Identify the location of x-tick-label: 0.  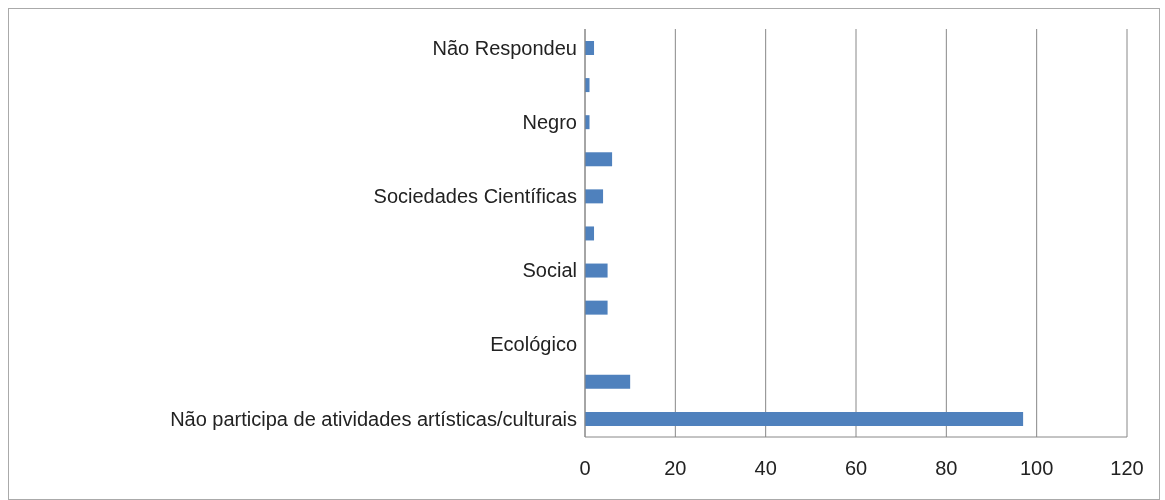
(585, 468).